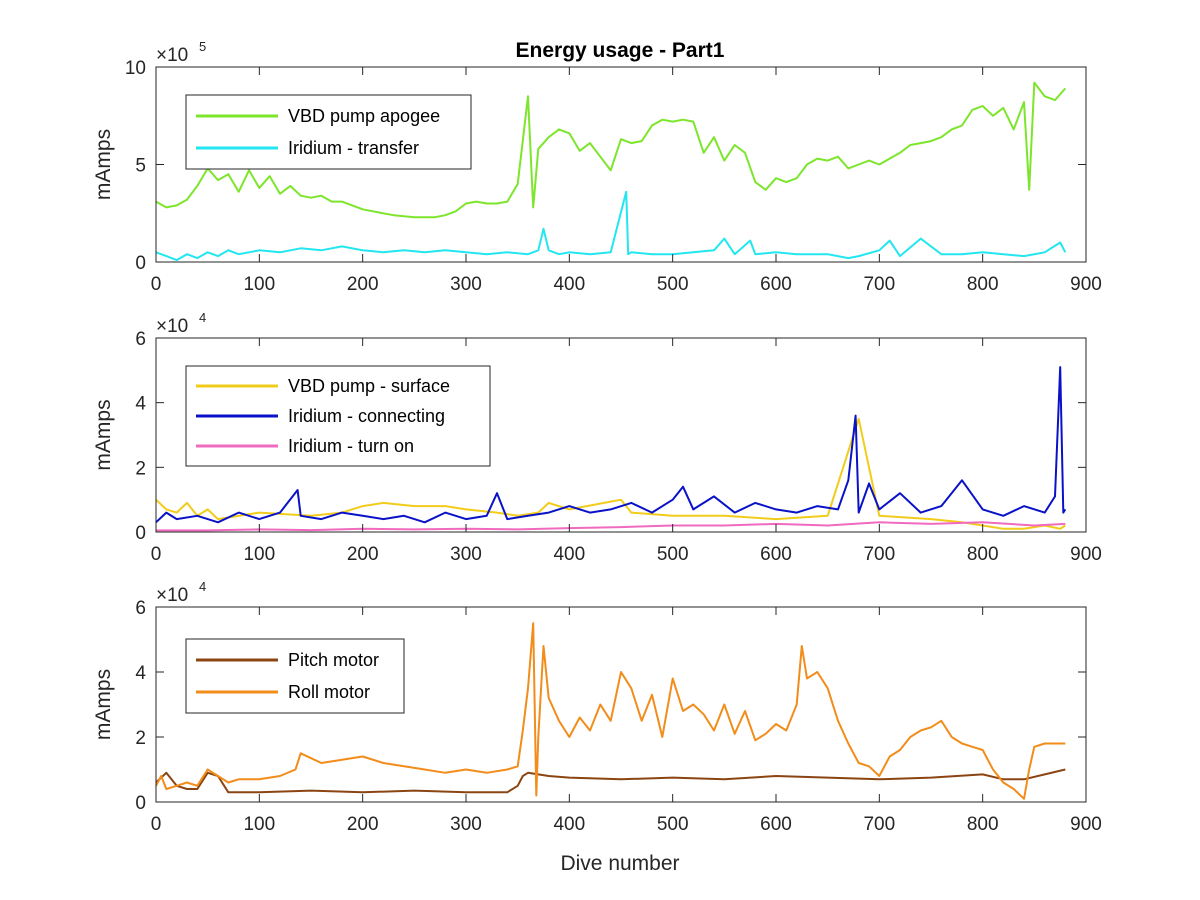 This screenshot has width=1200, height=900. I want to click on series-line-iridium-transfer, so click(611, 226).